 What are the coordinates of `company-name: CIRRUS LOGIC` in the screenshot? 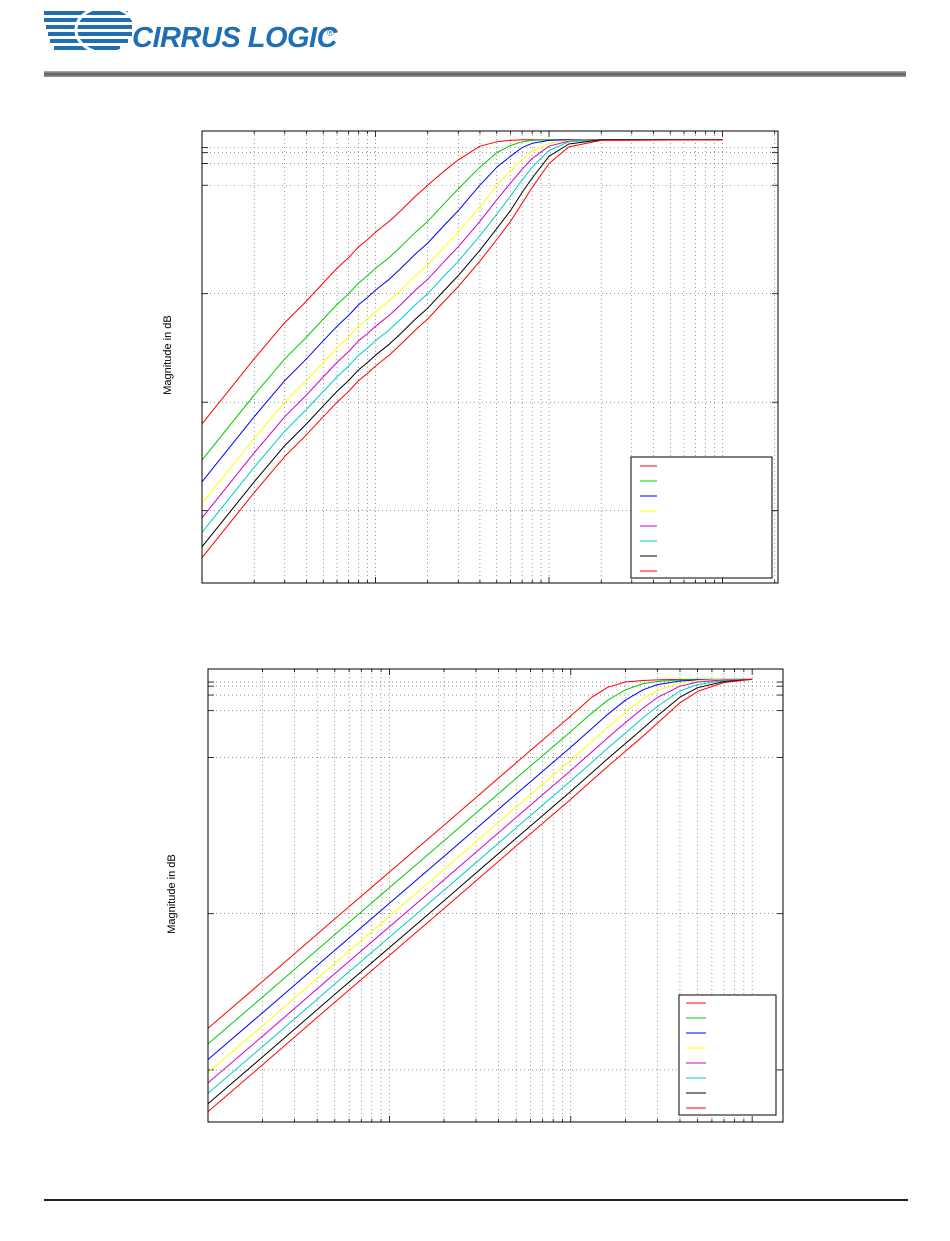 It's located at (235, 38).